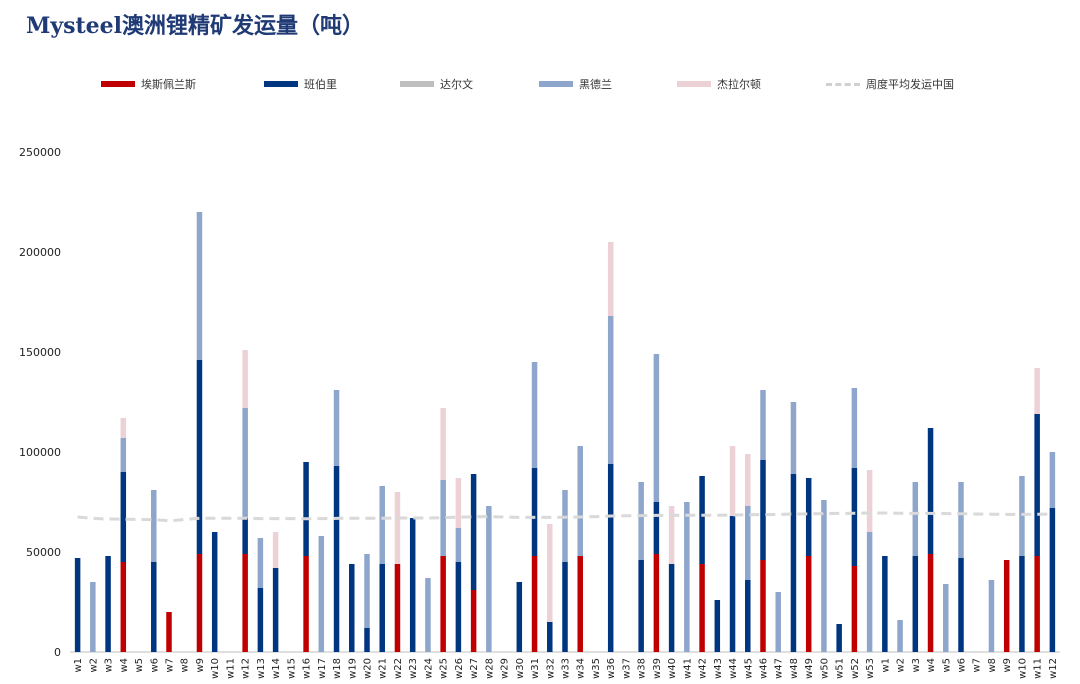 The width and height of the screenshot is (1080, 684). Describe the element at coordinates (215, 668) in the screenshot. I see `x-tick-label: w10` at that location.